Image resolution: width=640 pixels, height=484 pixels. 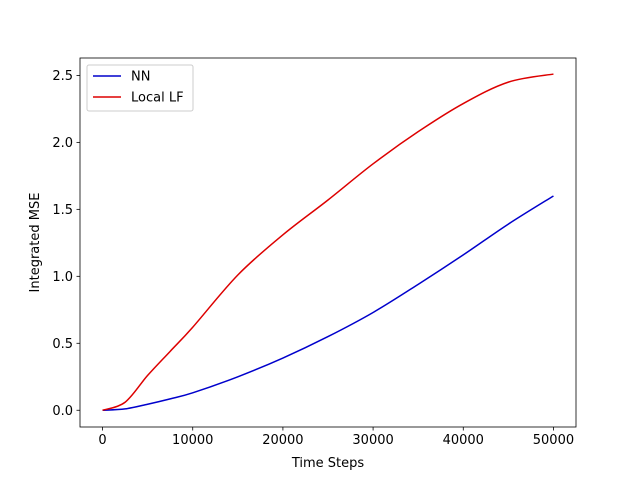 I want to click on x-tick-label: 50000, so click(x=553, y=440).